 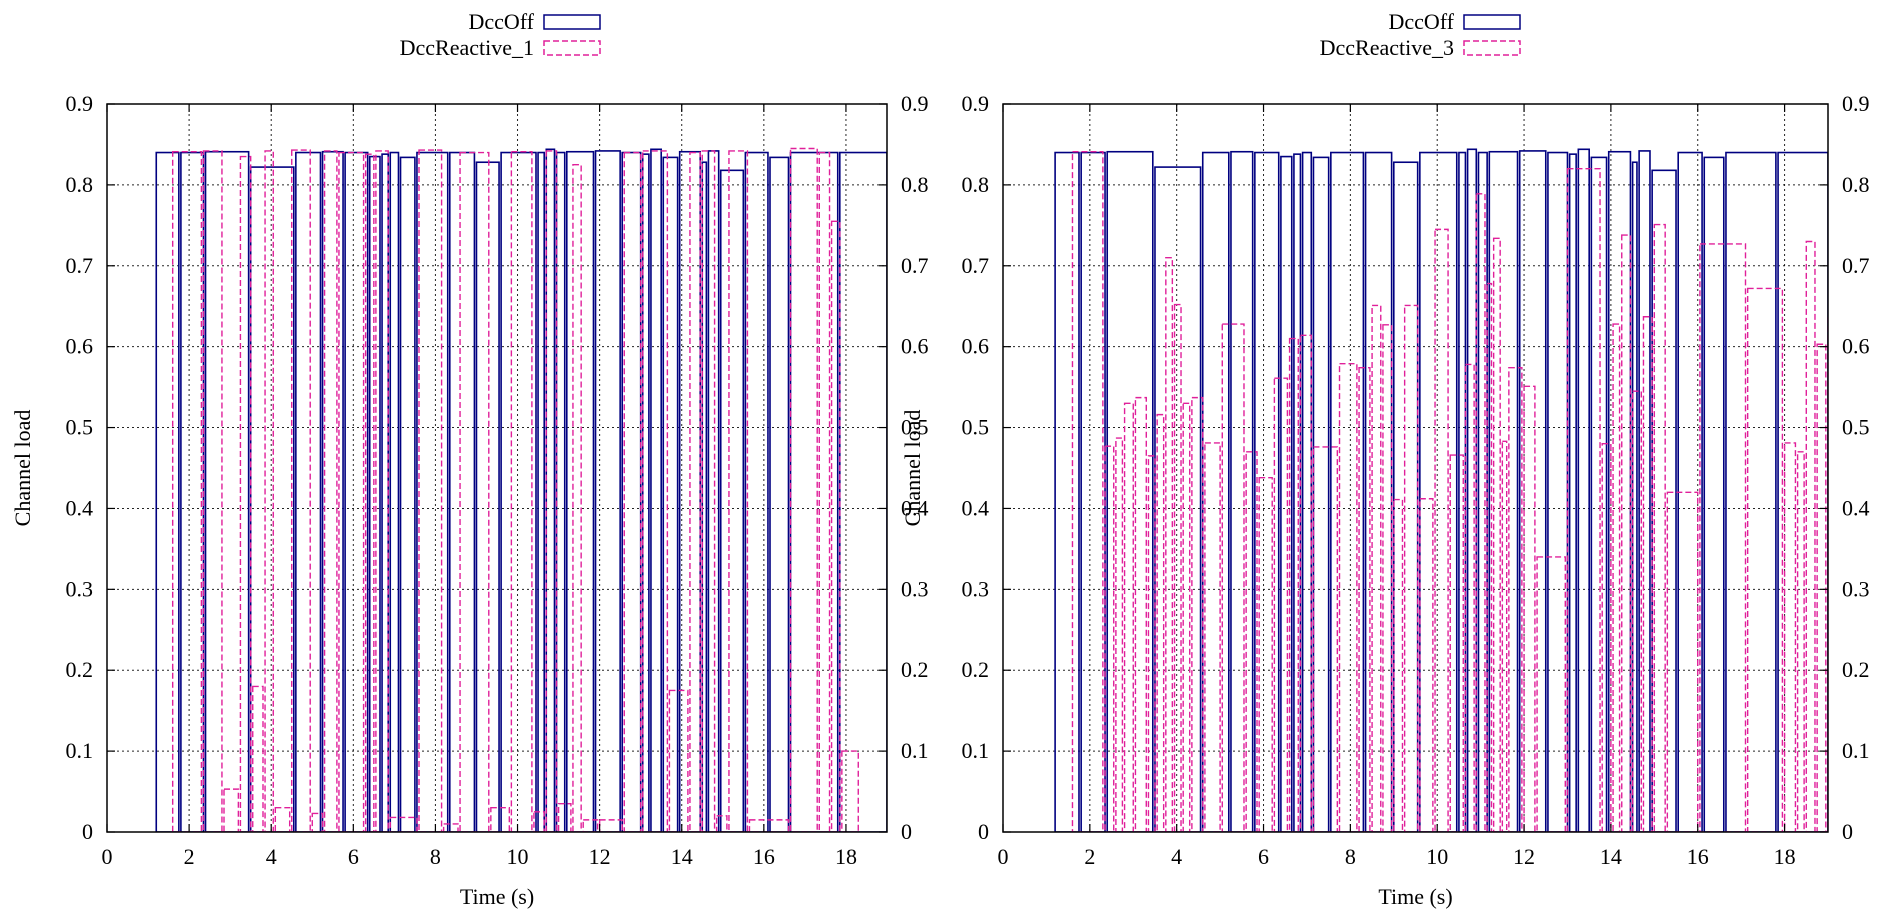 I want to click on y-axis-label: Channel load, so click(x=22, y=468).